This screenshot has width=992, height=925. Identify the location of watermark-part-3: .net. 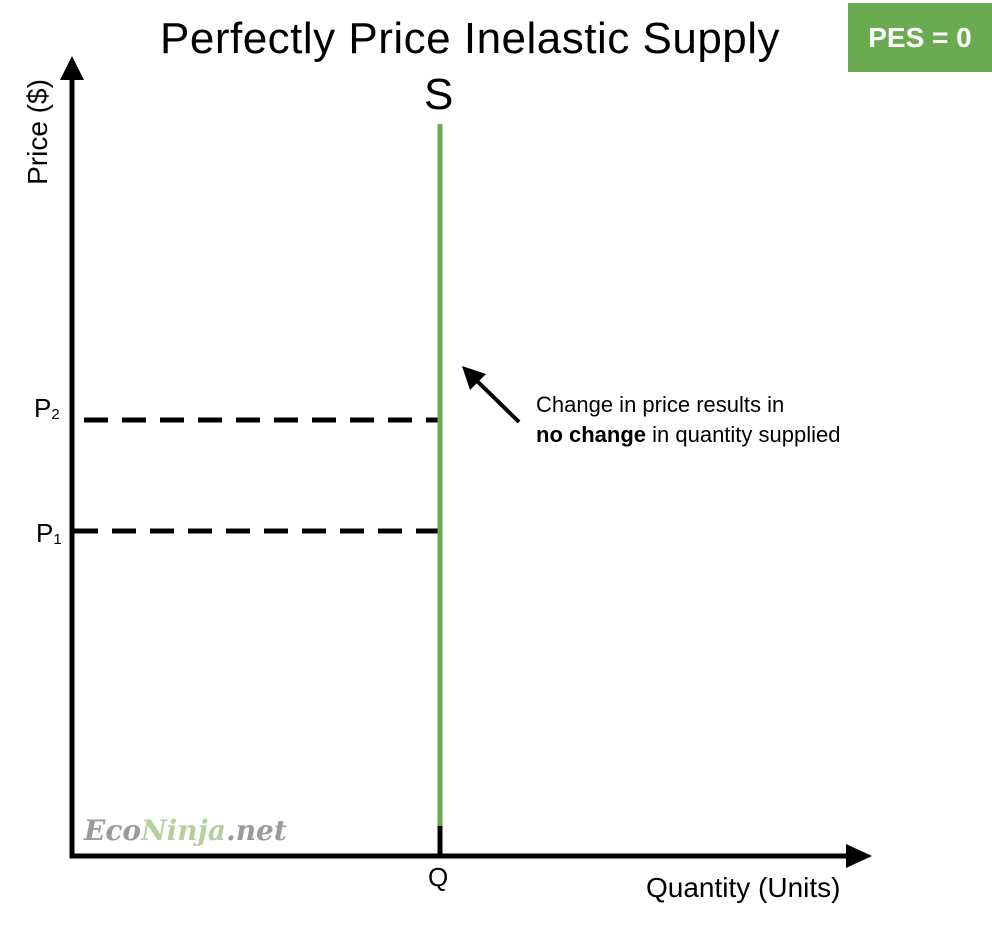
(256, 830).